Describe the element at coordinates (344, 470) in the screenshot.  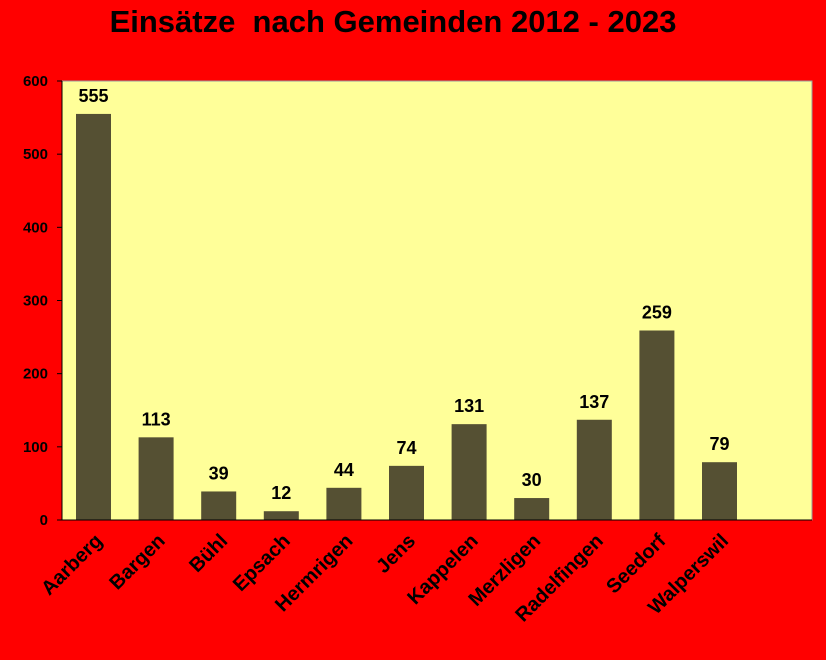
I see `data-label: 44` at that location.